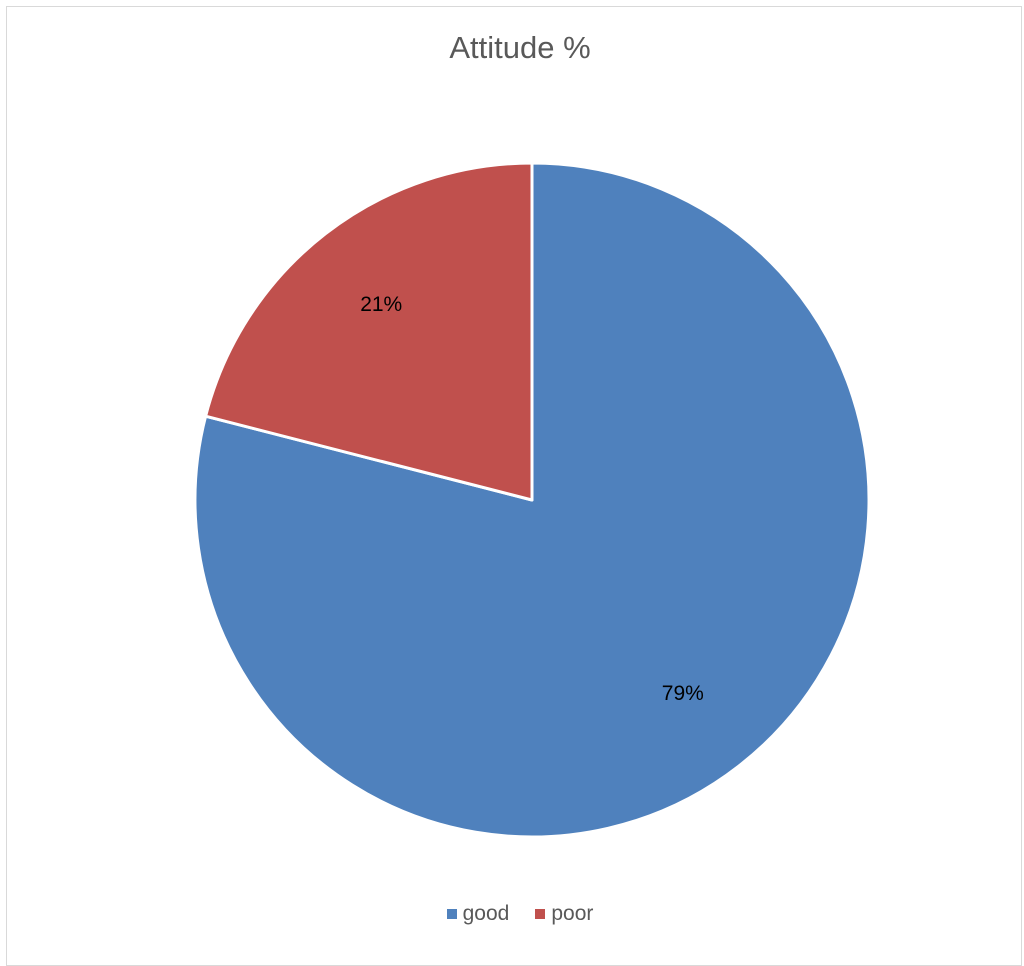 This screenshot has height=966, width=1024. I want to click on legend-item-good: good, so click(478, 914).